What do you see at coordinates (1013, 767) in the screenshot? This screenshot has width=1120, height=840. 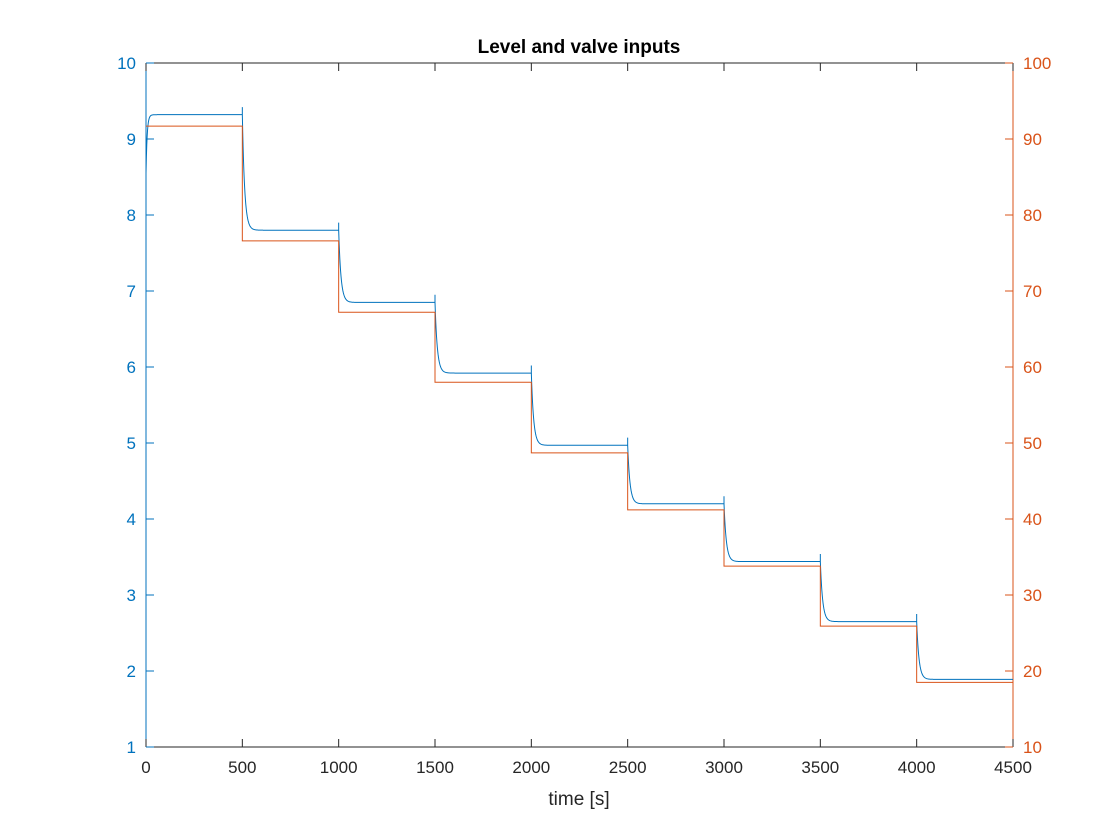 I see `x-tick-label: 4500` at bounding box center [1013, 767].